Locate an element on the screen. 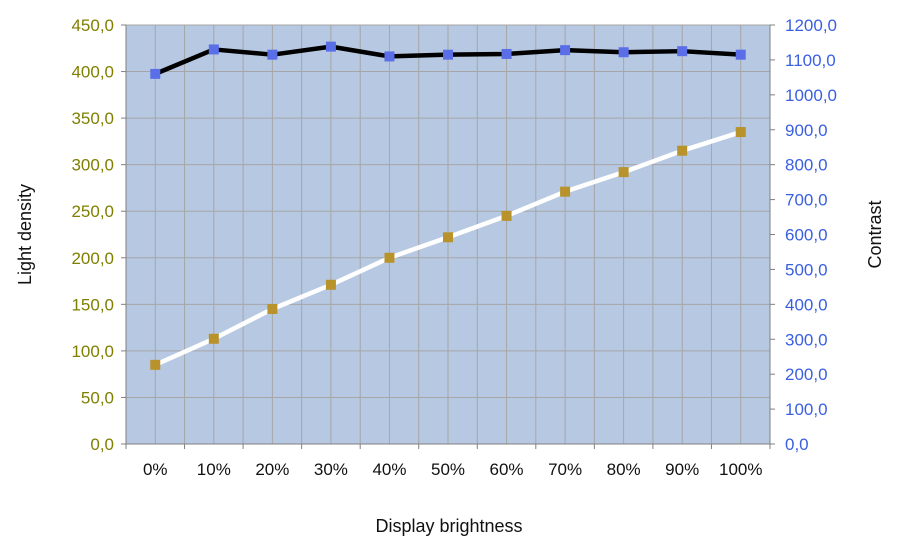 The height and width of the screenshot is (554, 900). right-tick-label: 700,0 is located at coordinates (806, 200).